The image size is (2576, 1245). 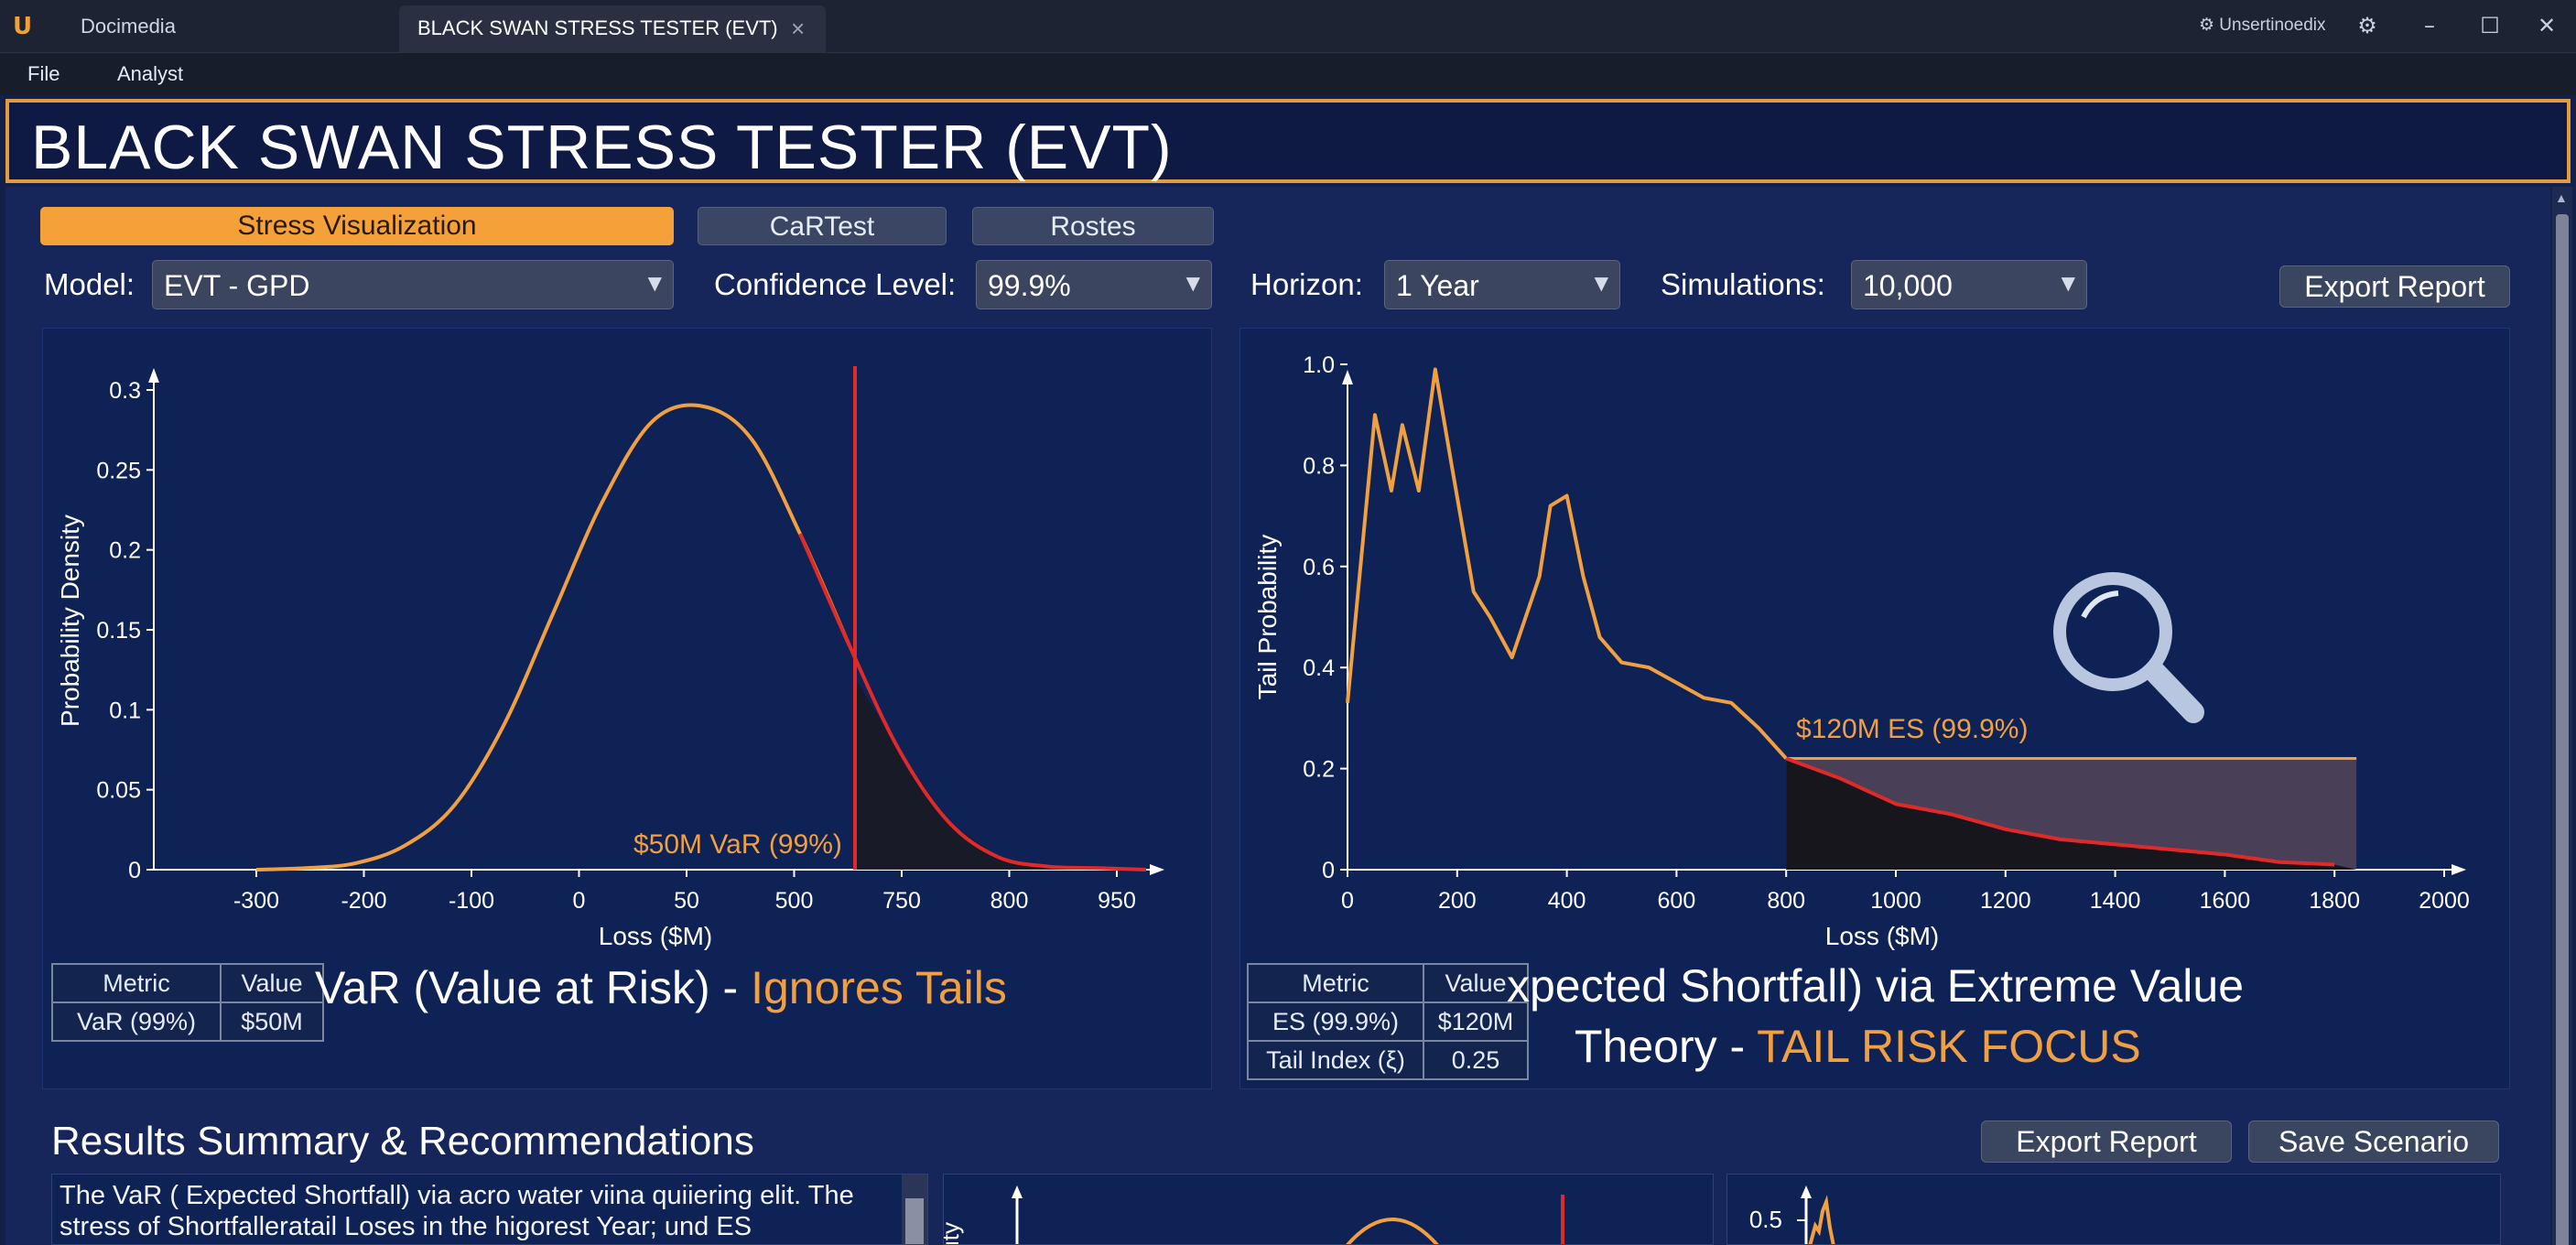 What do you see at coordinates (357, 226) in the screenshot?
I see `tab-stress-visualization: Stress Visualization` at bounding box center [357, 226].